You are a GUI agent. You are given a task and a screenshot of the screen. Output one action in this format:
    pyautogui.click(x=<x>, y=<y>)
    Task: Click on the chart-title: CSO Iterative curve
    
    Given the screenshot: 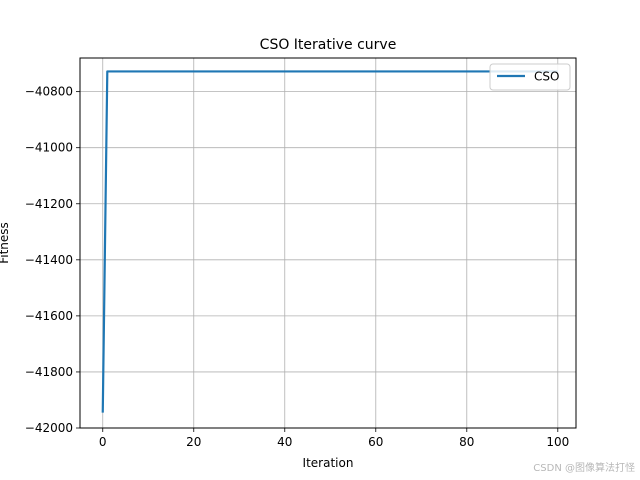 What is the action you would take?
    pyautogui.click(x=328, y=45)
    